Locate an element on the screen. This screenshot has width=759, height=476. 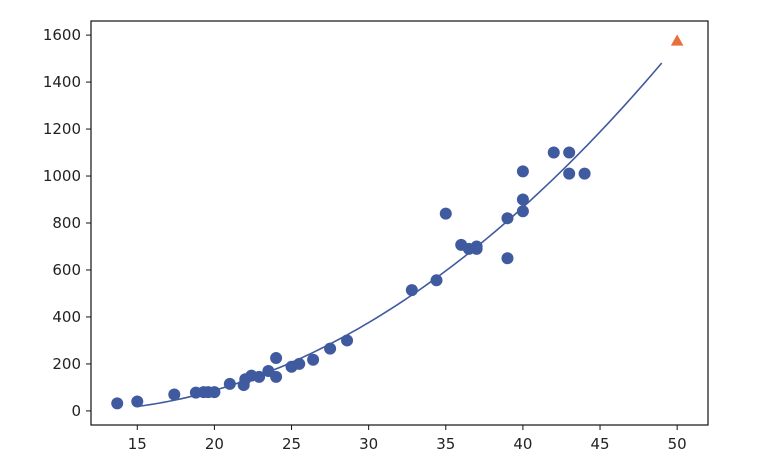
y-tick-label: 0 is located at coordinates (76, 411).